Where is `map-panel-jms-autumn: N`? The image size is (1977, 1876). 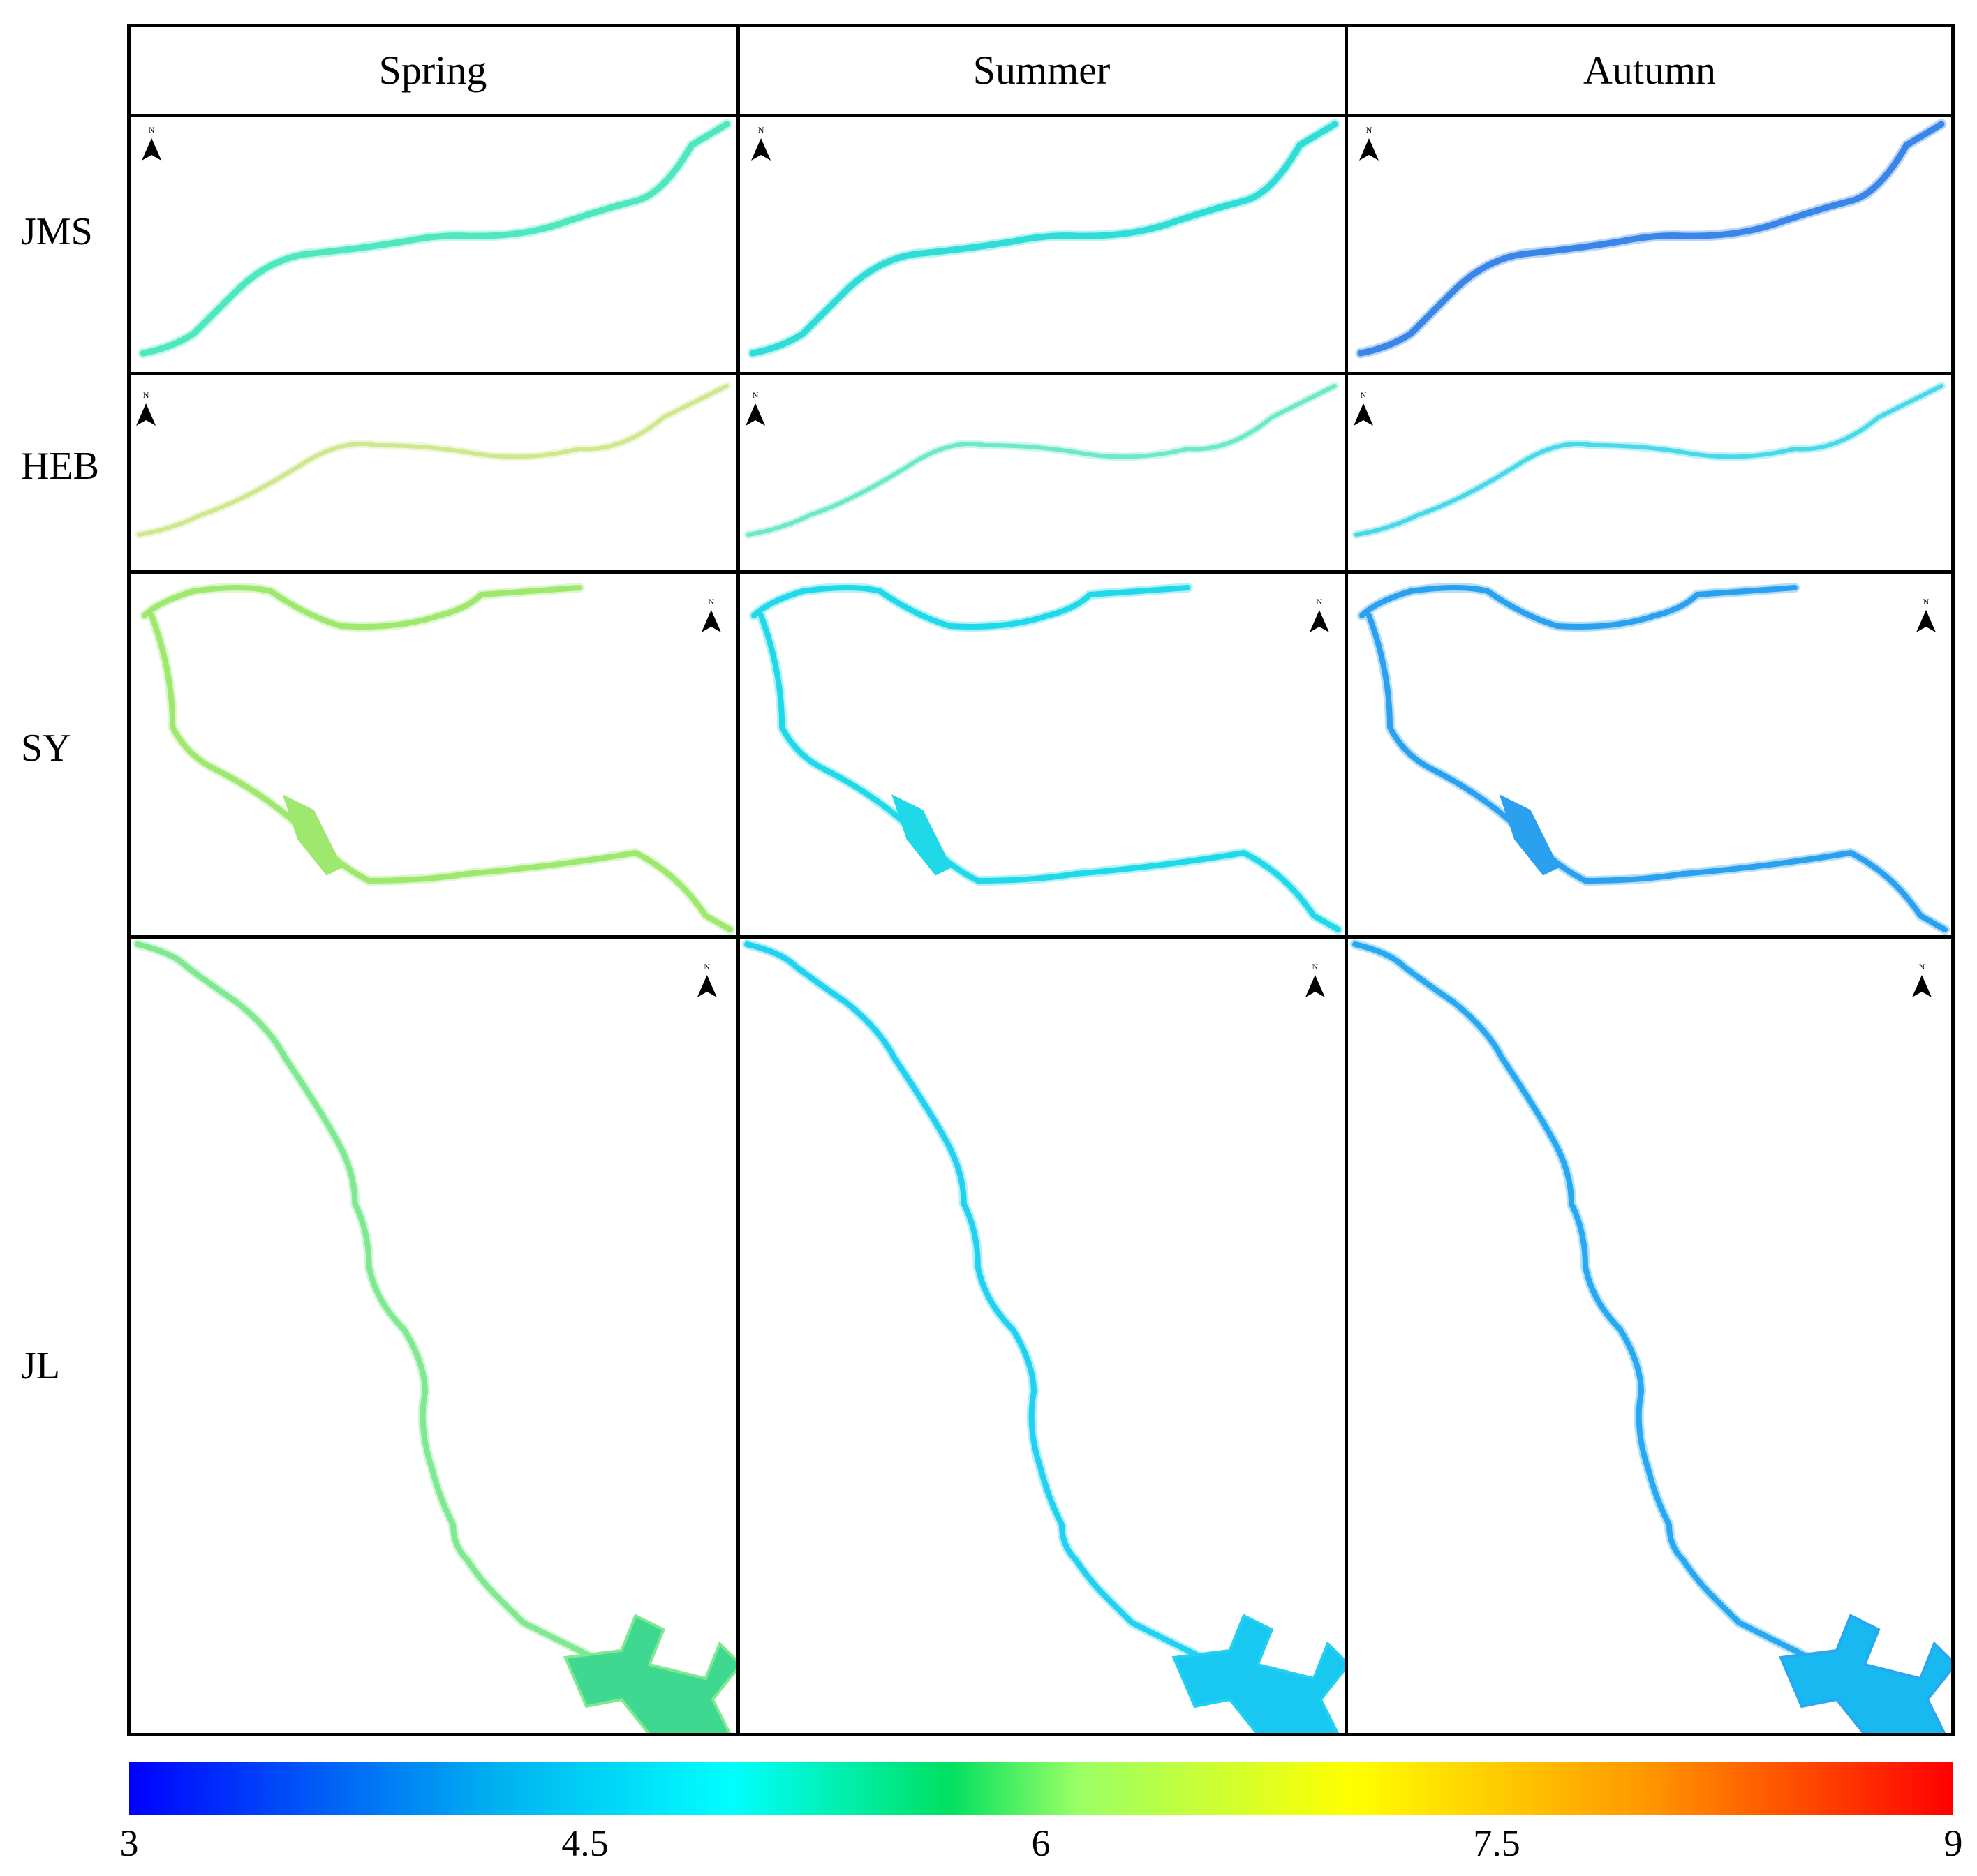 map-panel-jms-autumn: N is located at coordinates (1649, 244).